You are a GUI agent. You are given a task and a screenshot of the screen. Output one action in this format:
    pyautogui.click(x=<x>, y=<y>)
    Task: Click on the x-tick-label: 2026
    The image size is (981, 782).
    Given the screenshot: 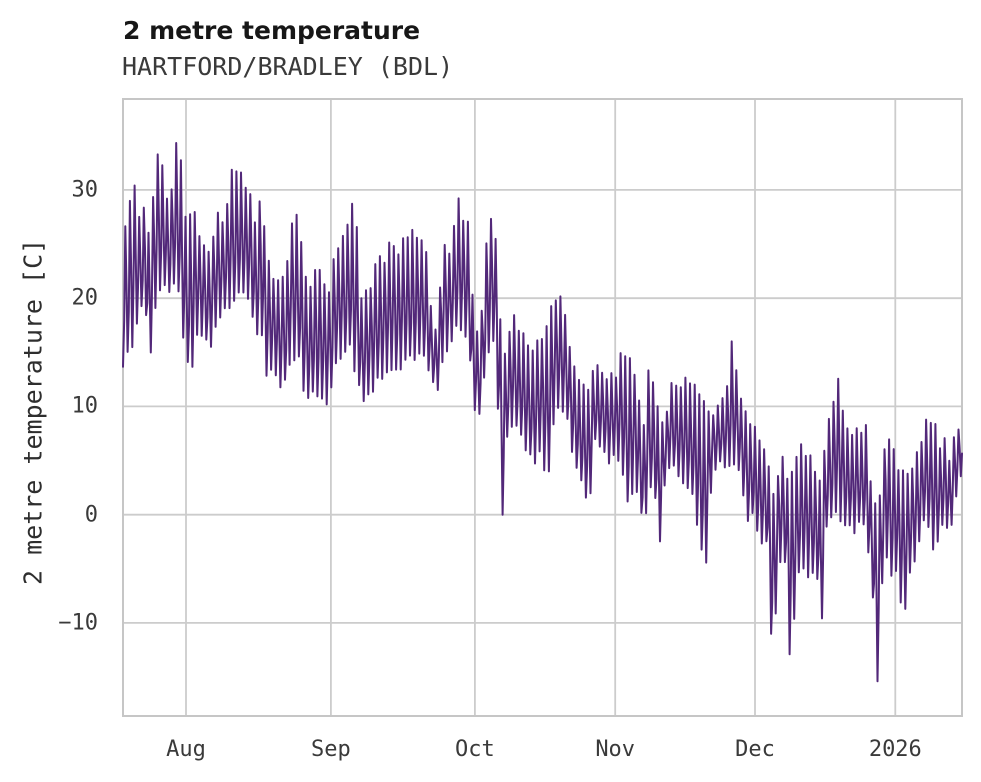 What is the action you would take?
    pyautogui.click(x=895, y=749)
    